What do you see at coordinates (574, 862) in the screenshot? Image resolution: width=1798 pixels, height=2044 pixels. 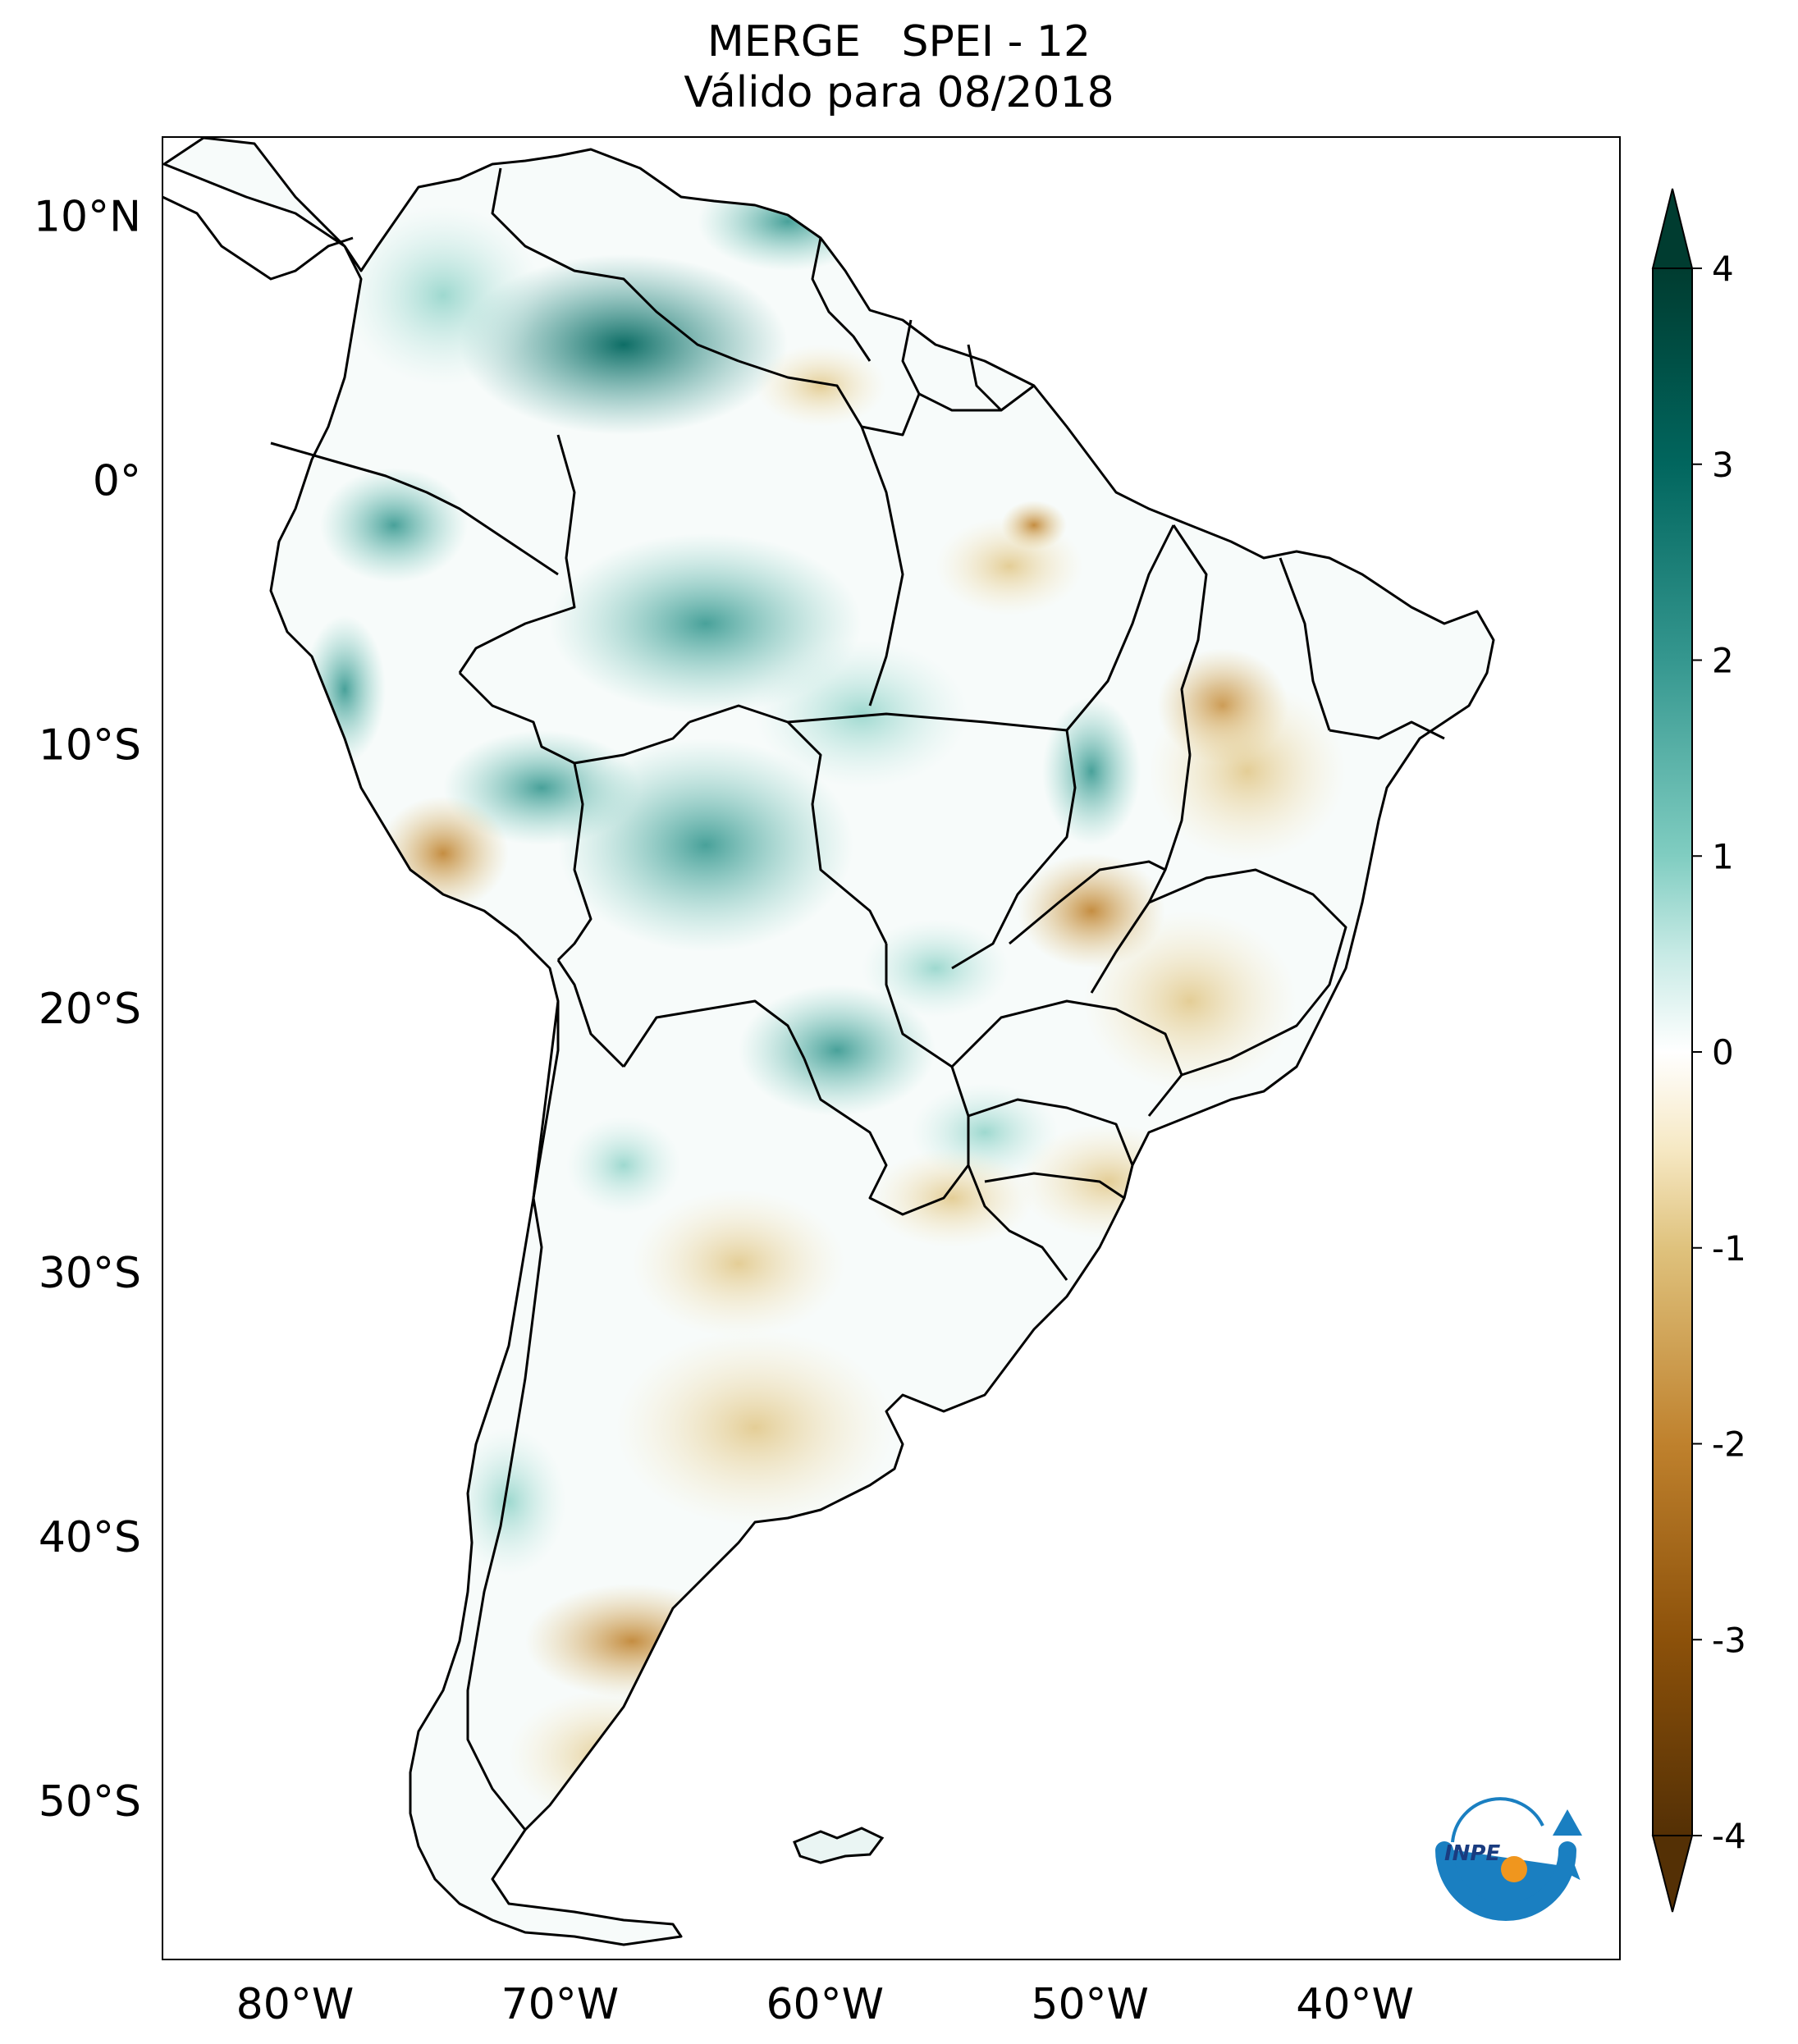 I see `border-peru-bolivia` at bounding box center [574, 862].